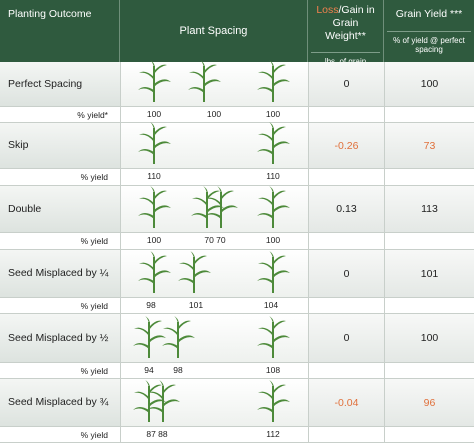 The width and height of the screenshot is (474, 443). I want to click on plant-spacing-double, so click(214, 209).